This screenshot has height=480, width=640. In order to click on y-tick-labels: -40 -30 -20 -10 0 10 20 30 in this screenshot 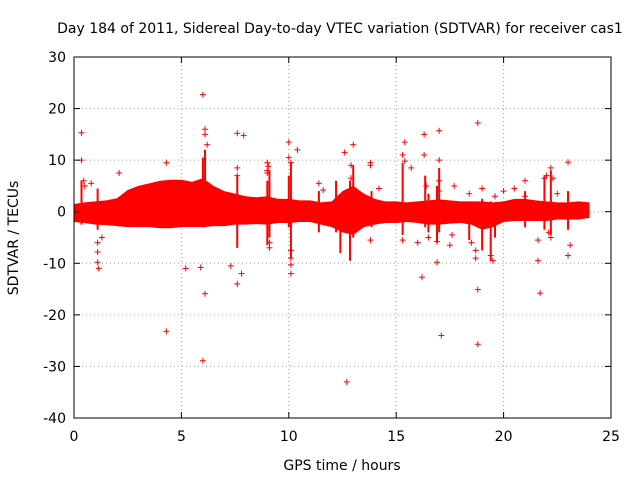, I will do `click(54, 238)`.